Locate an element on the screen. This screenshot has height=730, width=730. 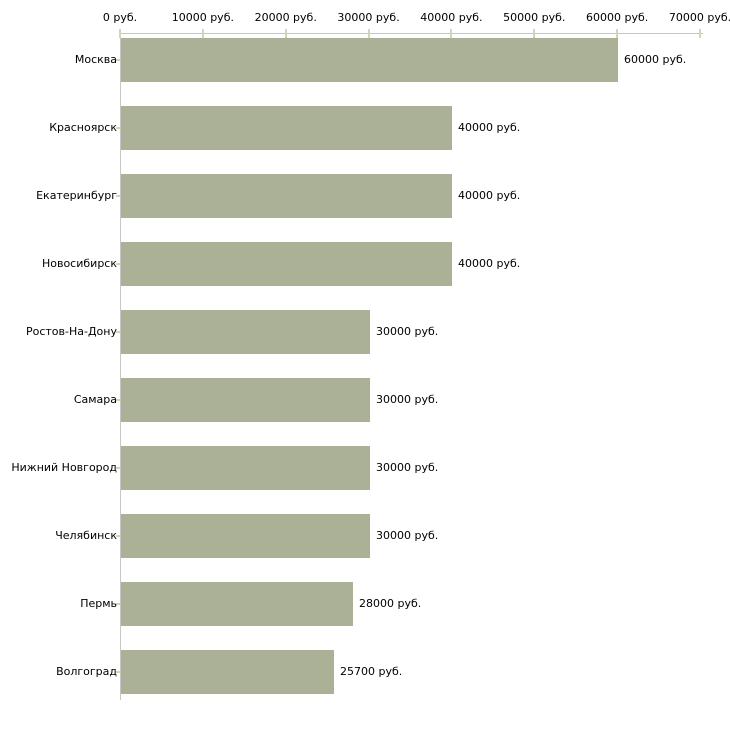
x-axis-tick-label: 0 руб. is located at coordinates (120, 17).